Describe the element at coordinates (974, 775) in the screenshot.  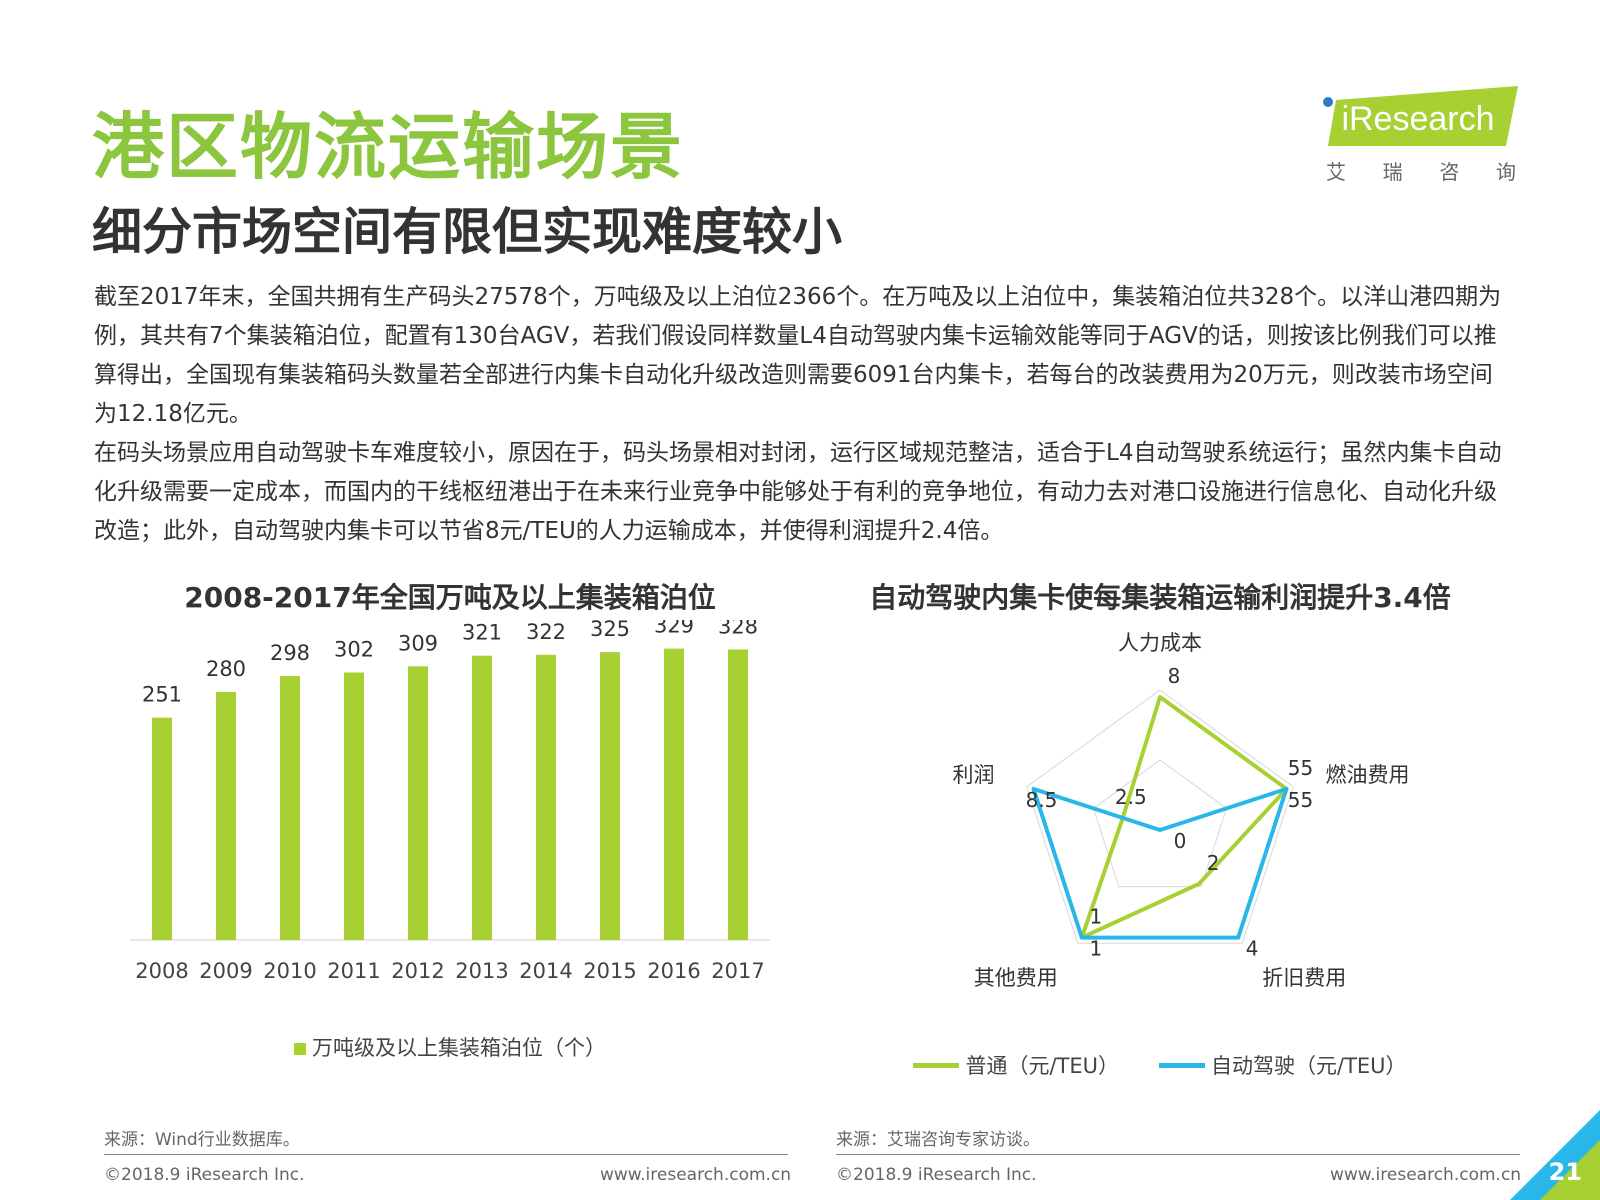
I see `radar-axis-label: 利润` at that location.